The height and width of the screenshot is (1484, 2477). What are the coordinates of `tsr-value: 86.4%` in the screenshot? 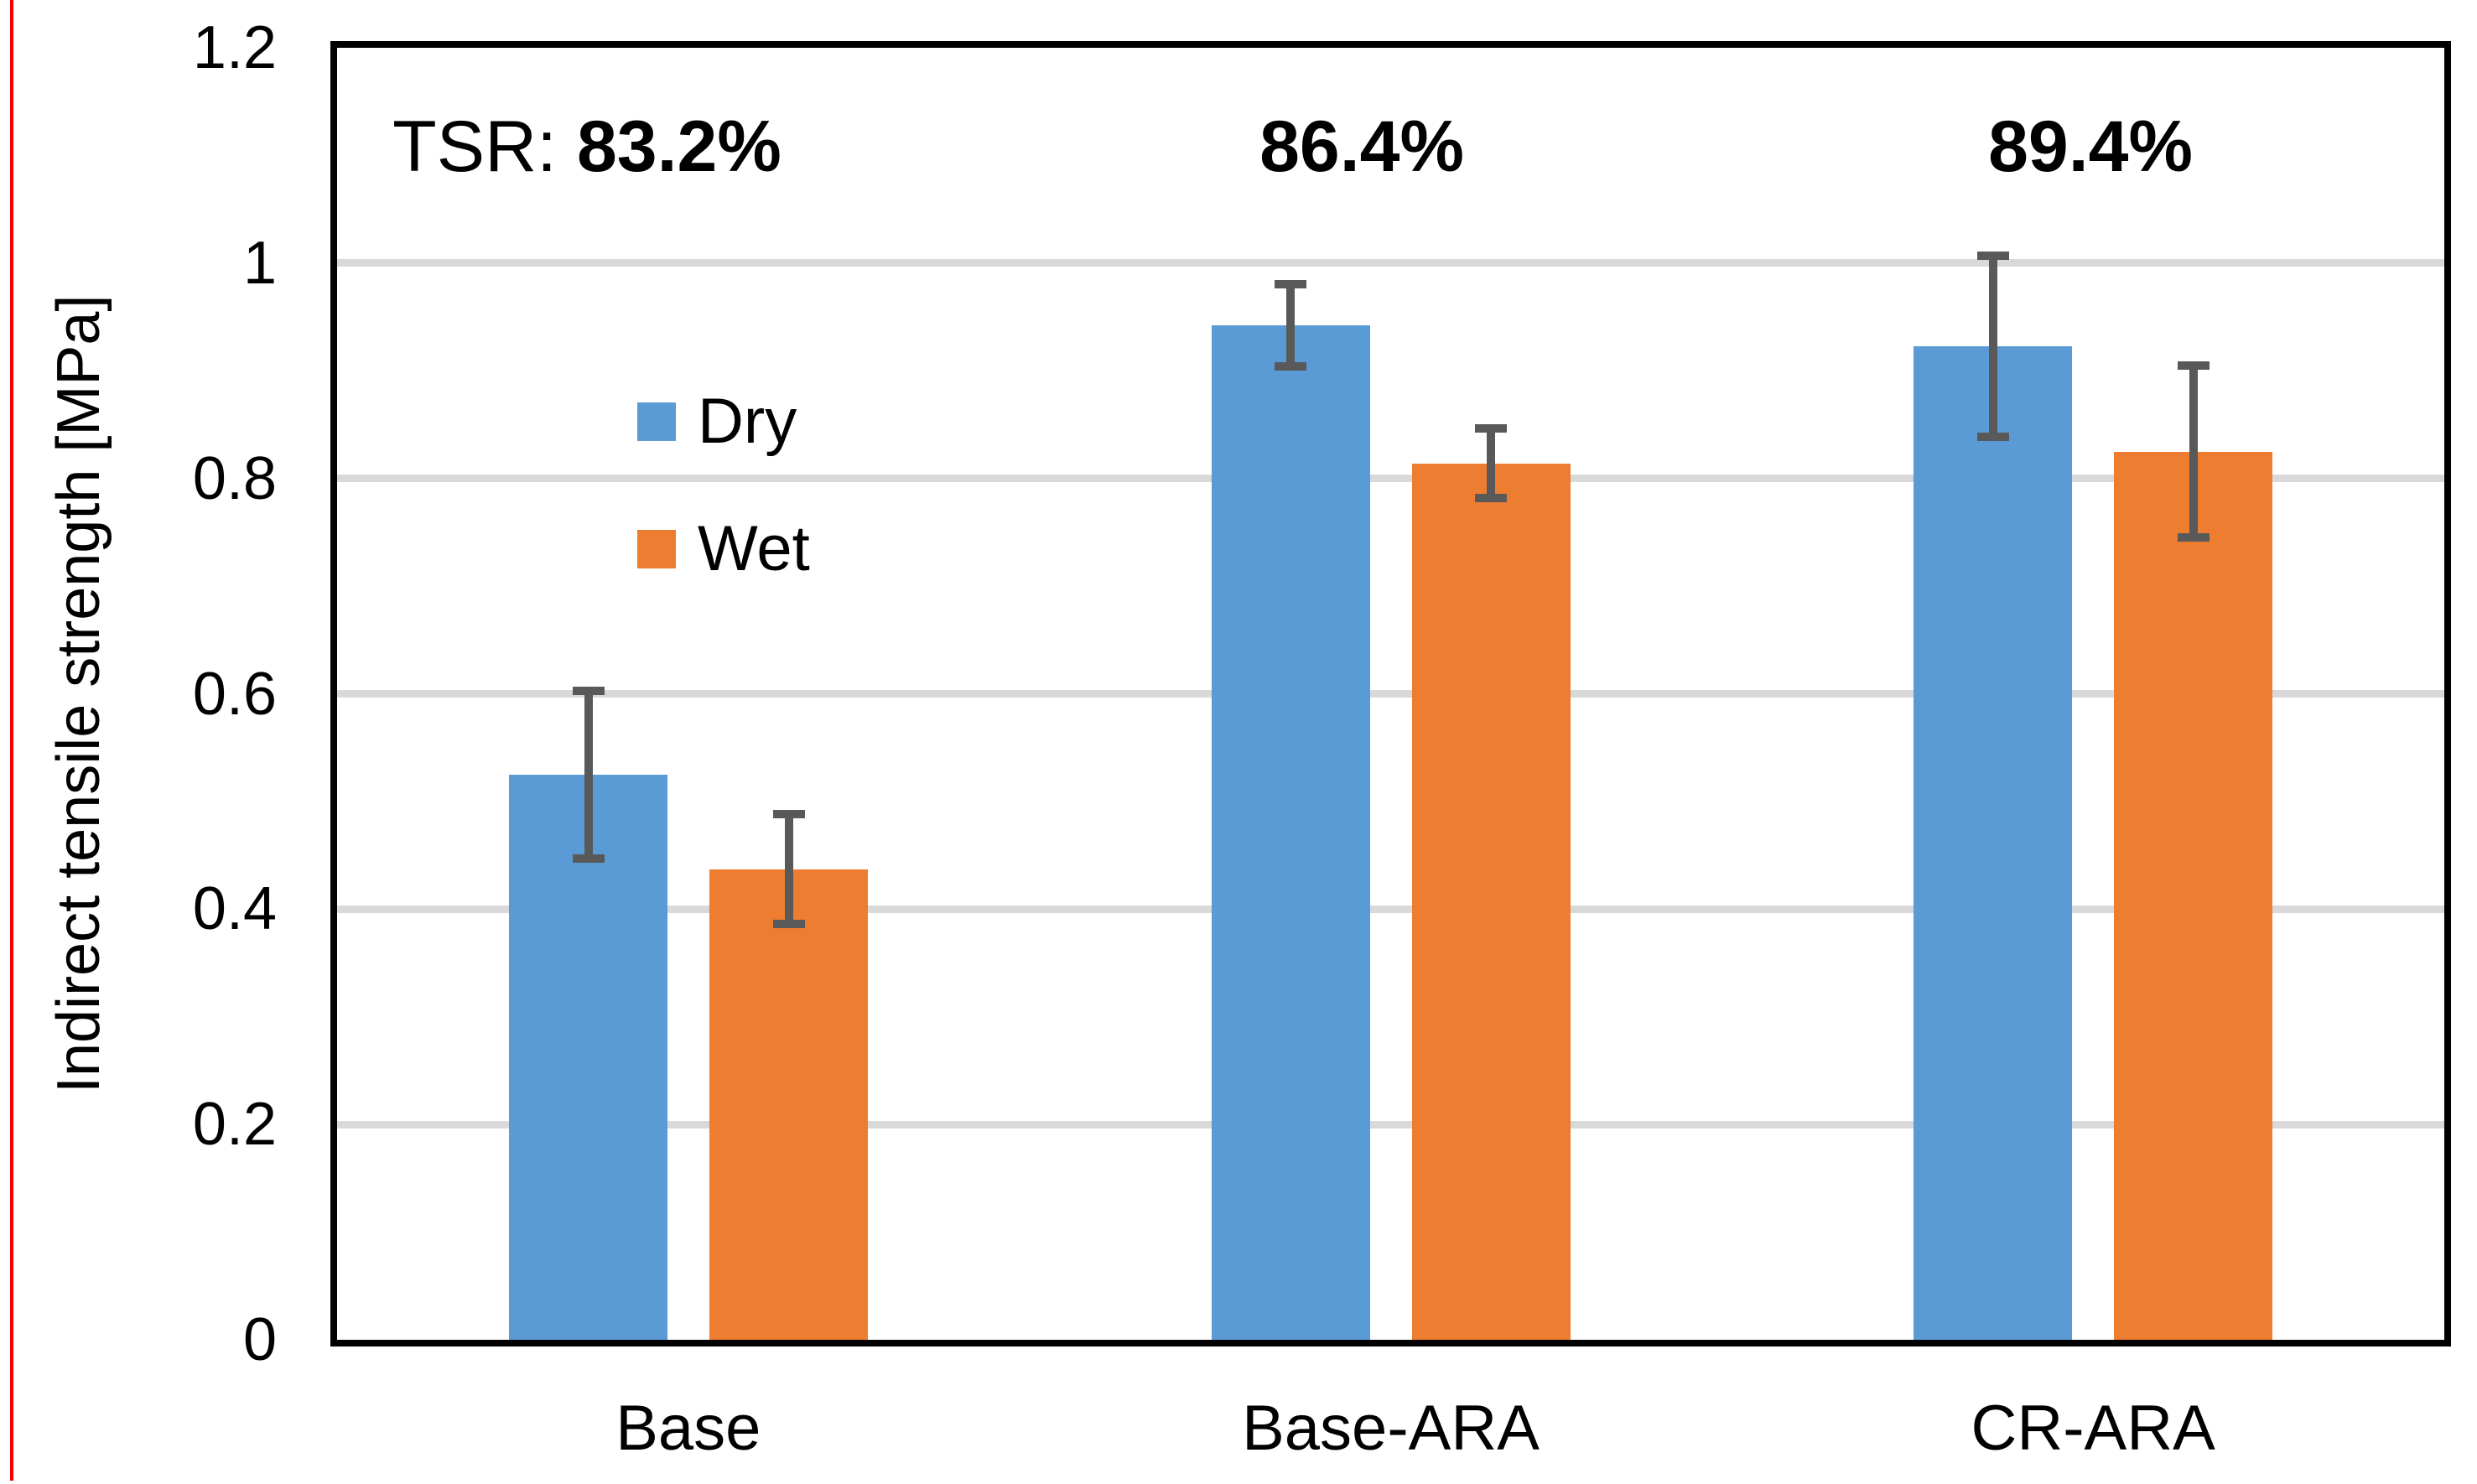 It's located at (1361, 146).